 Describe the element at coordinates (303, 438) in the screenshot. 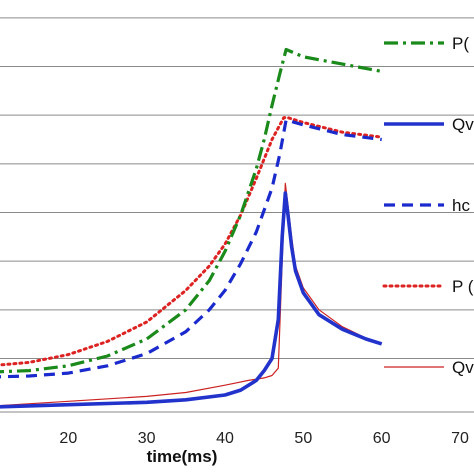

I see `x-tick-label: 50` at that location.